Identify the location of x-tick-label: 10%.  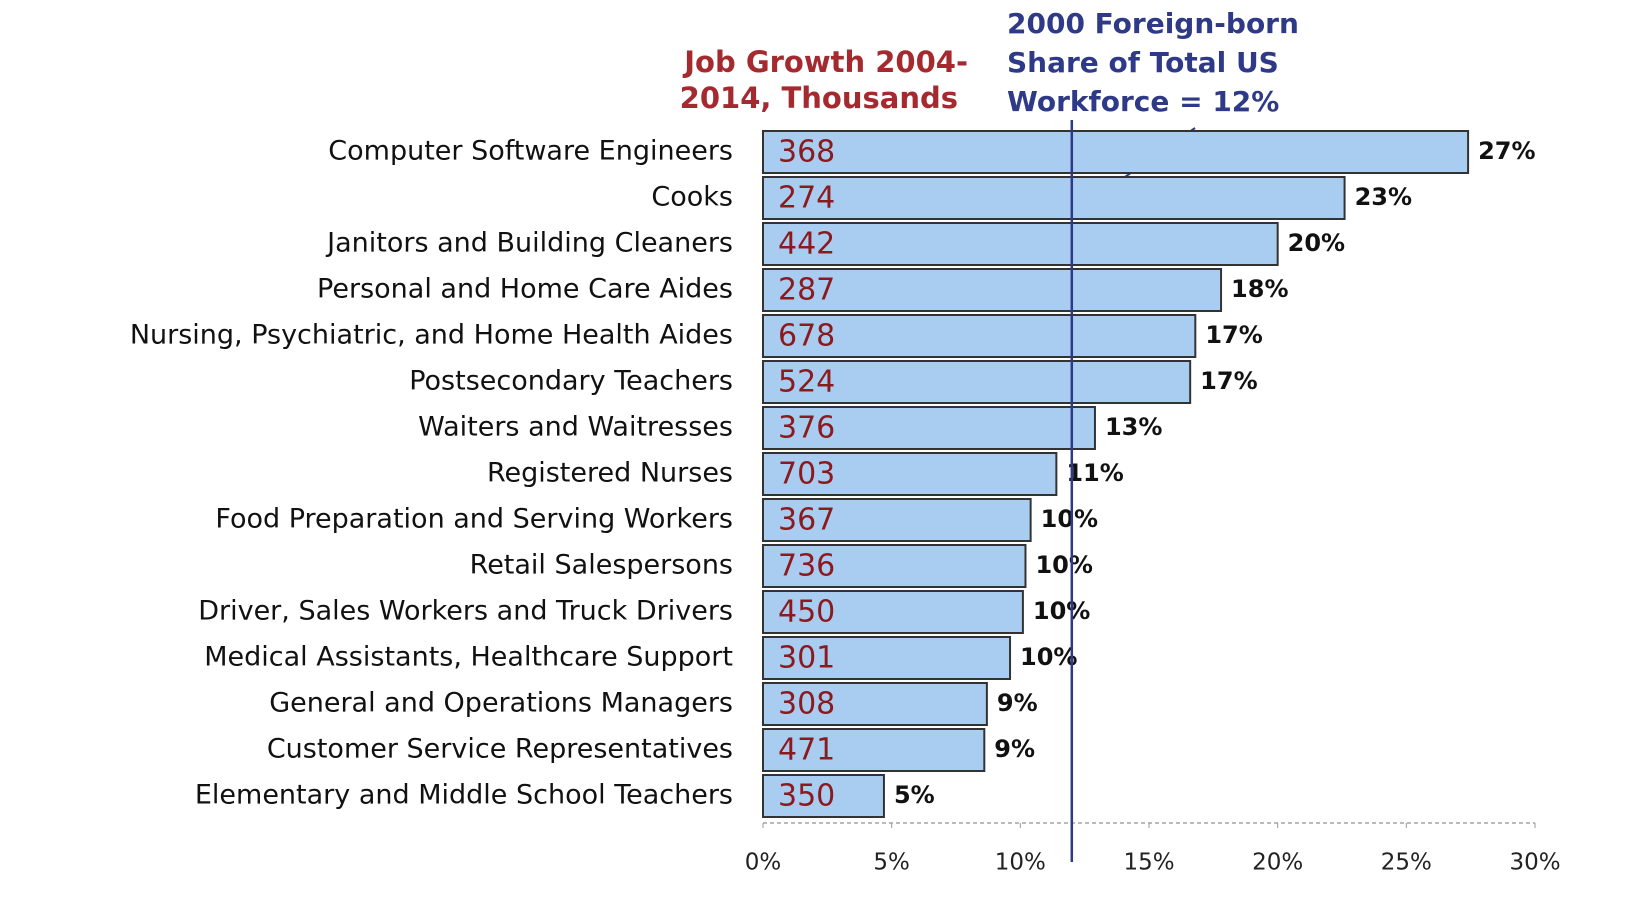
(1020, 863).